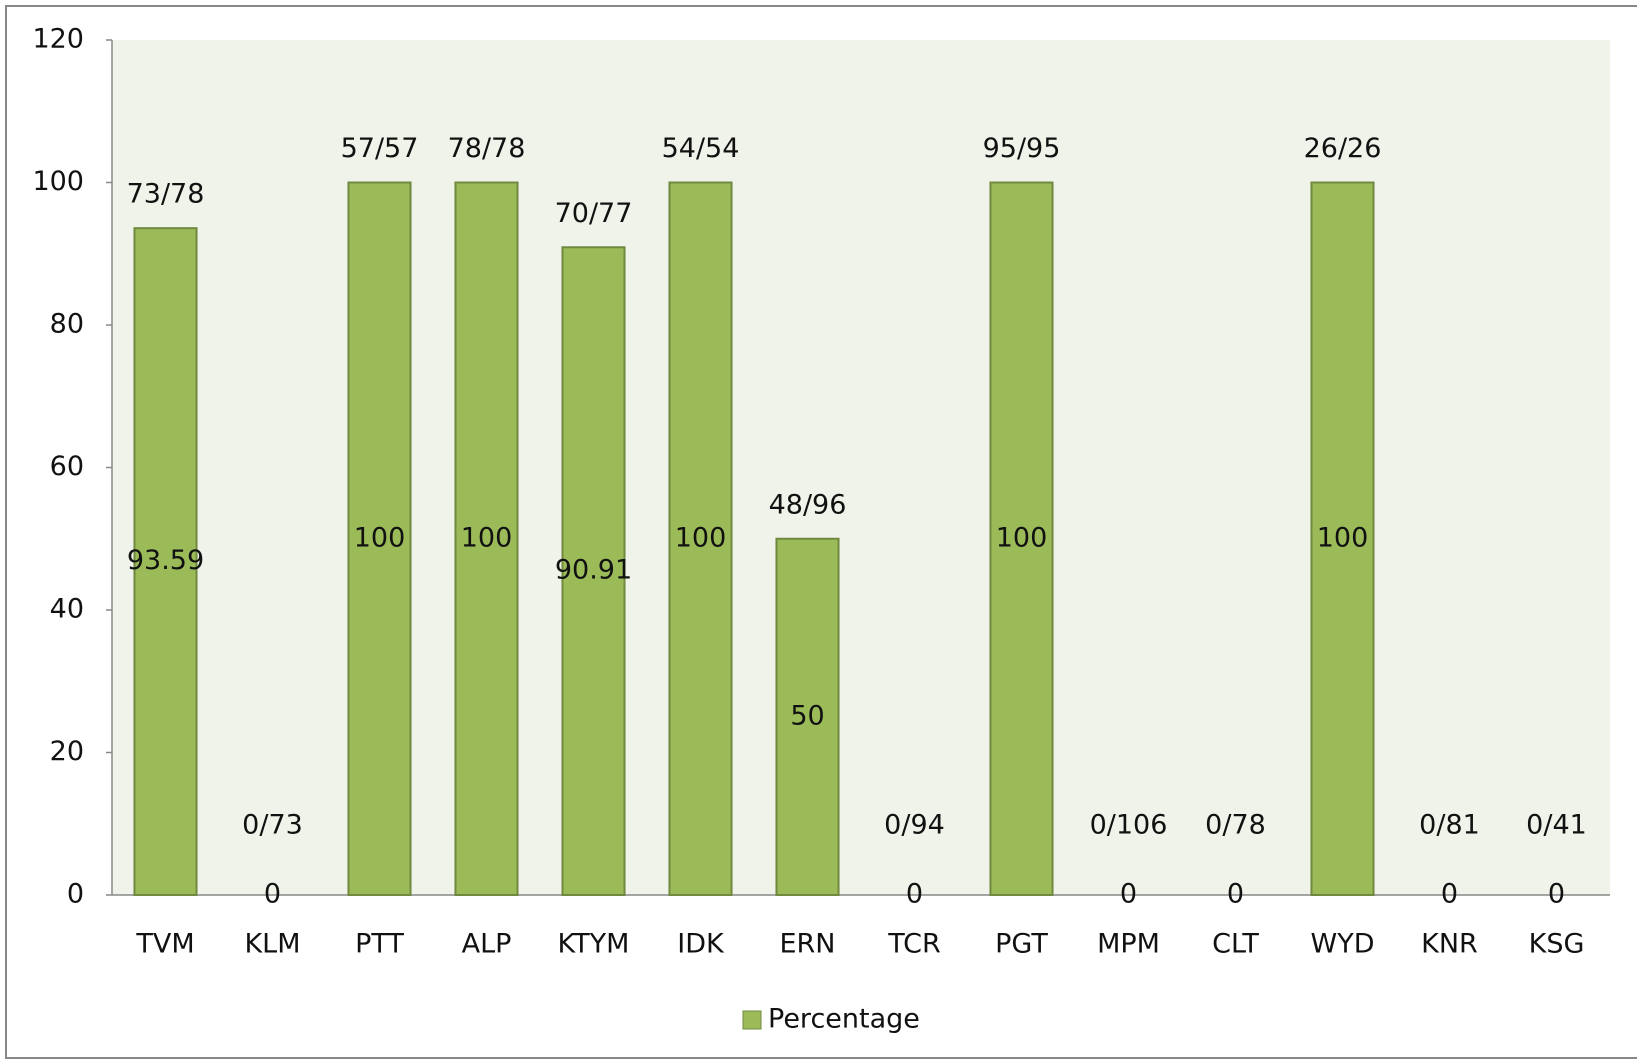 The height and width of the screenshot is (1063, 1637). I want to click on y-tick-label: 60, so click(67, 466).